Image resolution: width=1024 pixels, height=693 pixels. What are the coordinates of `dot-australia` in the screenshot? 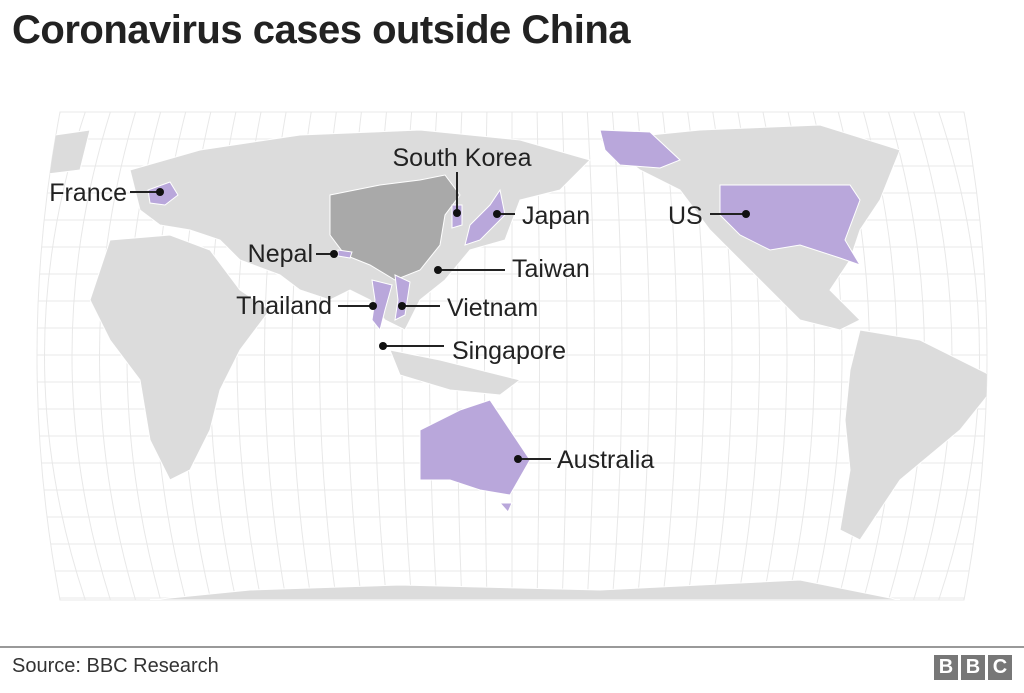 It's located at (518, 459).